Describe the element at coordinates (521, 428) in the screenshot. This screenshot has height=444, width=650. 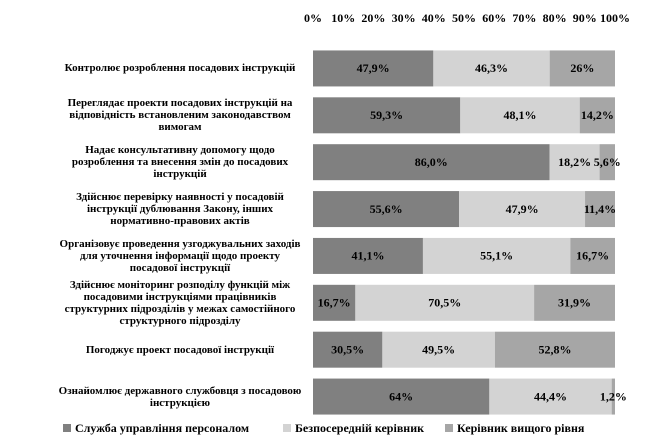
I see `legend-label: Керівник вищого рівня` at that location.